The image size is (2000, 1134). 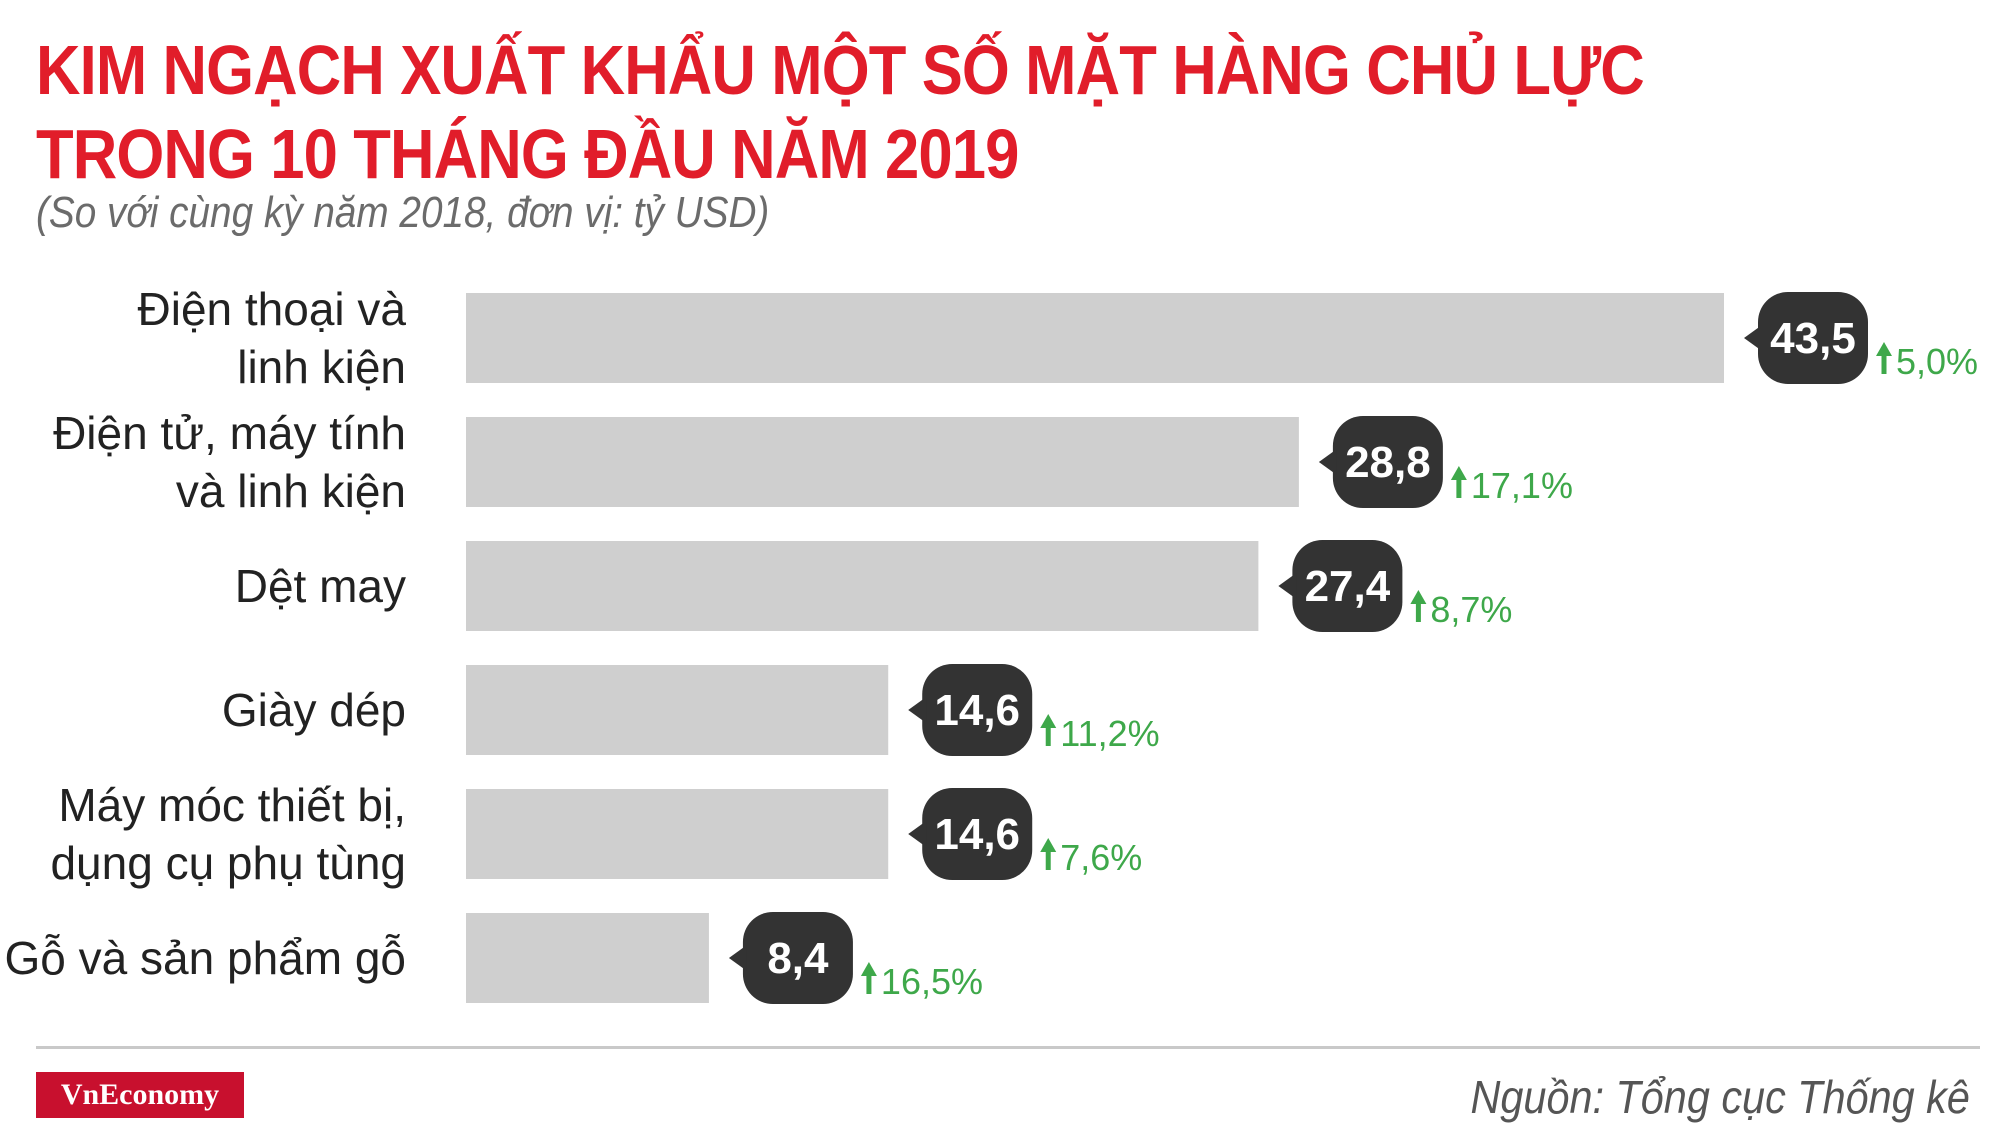 I want to click on value-label: 28,8, so click(x=1388, y=462).